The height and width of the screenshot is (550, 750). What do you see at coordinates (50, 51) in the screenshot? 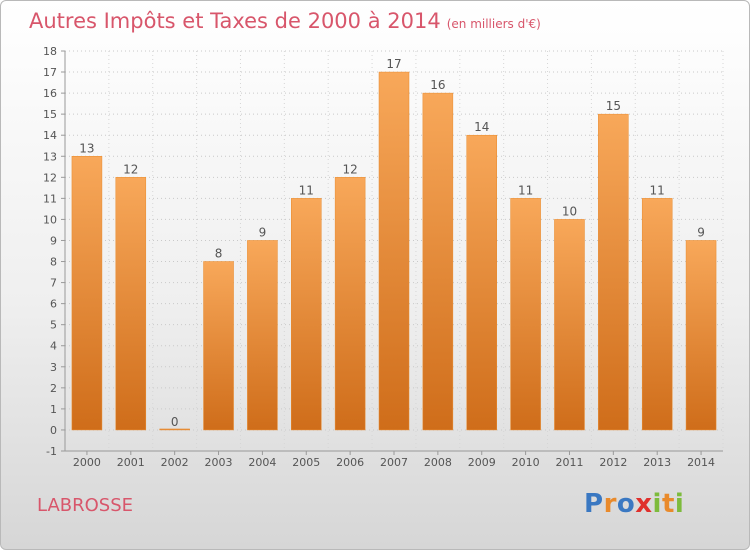
I see `y-tick-label: 18` at bounding box center [50, 51].